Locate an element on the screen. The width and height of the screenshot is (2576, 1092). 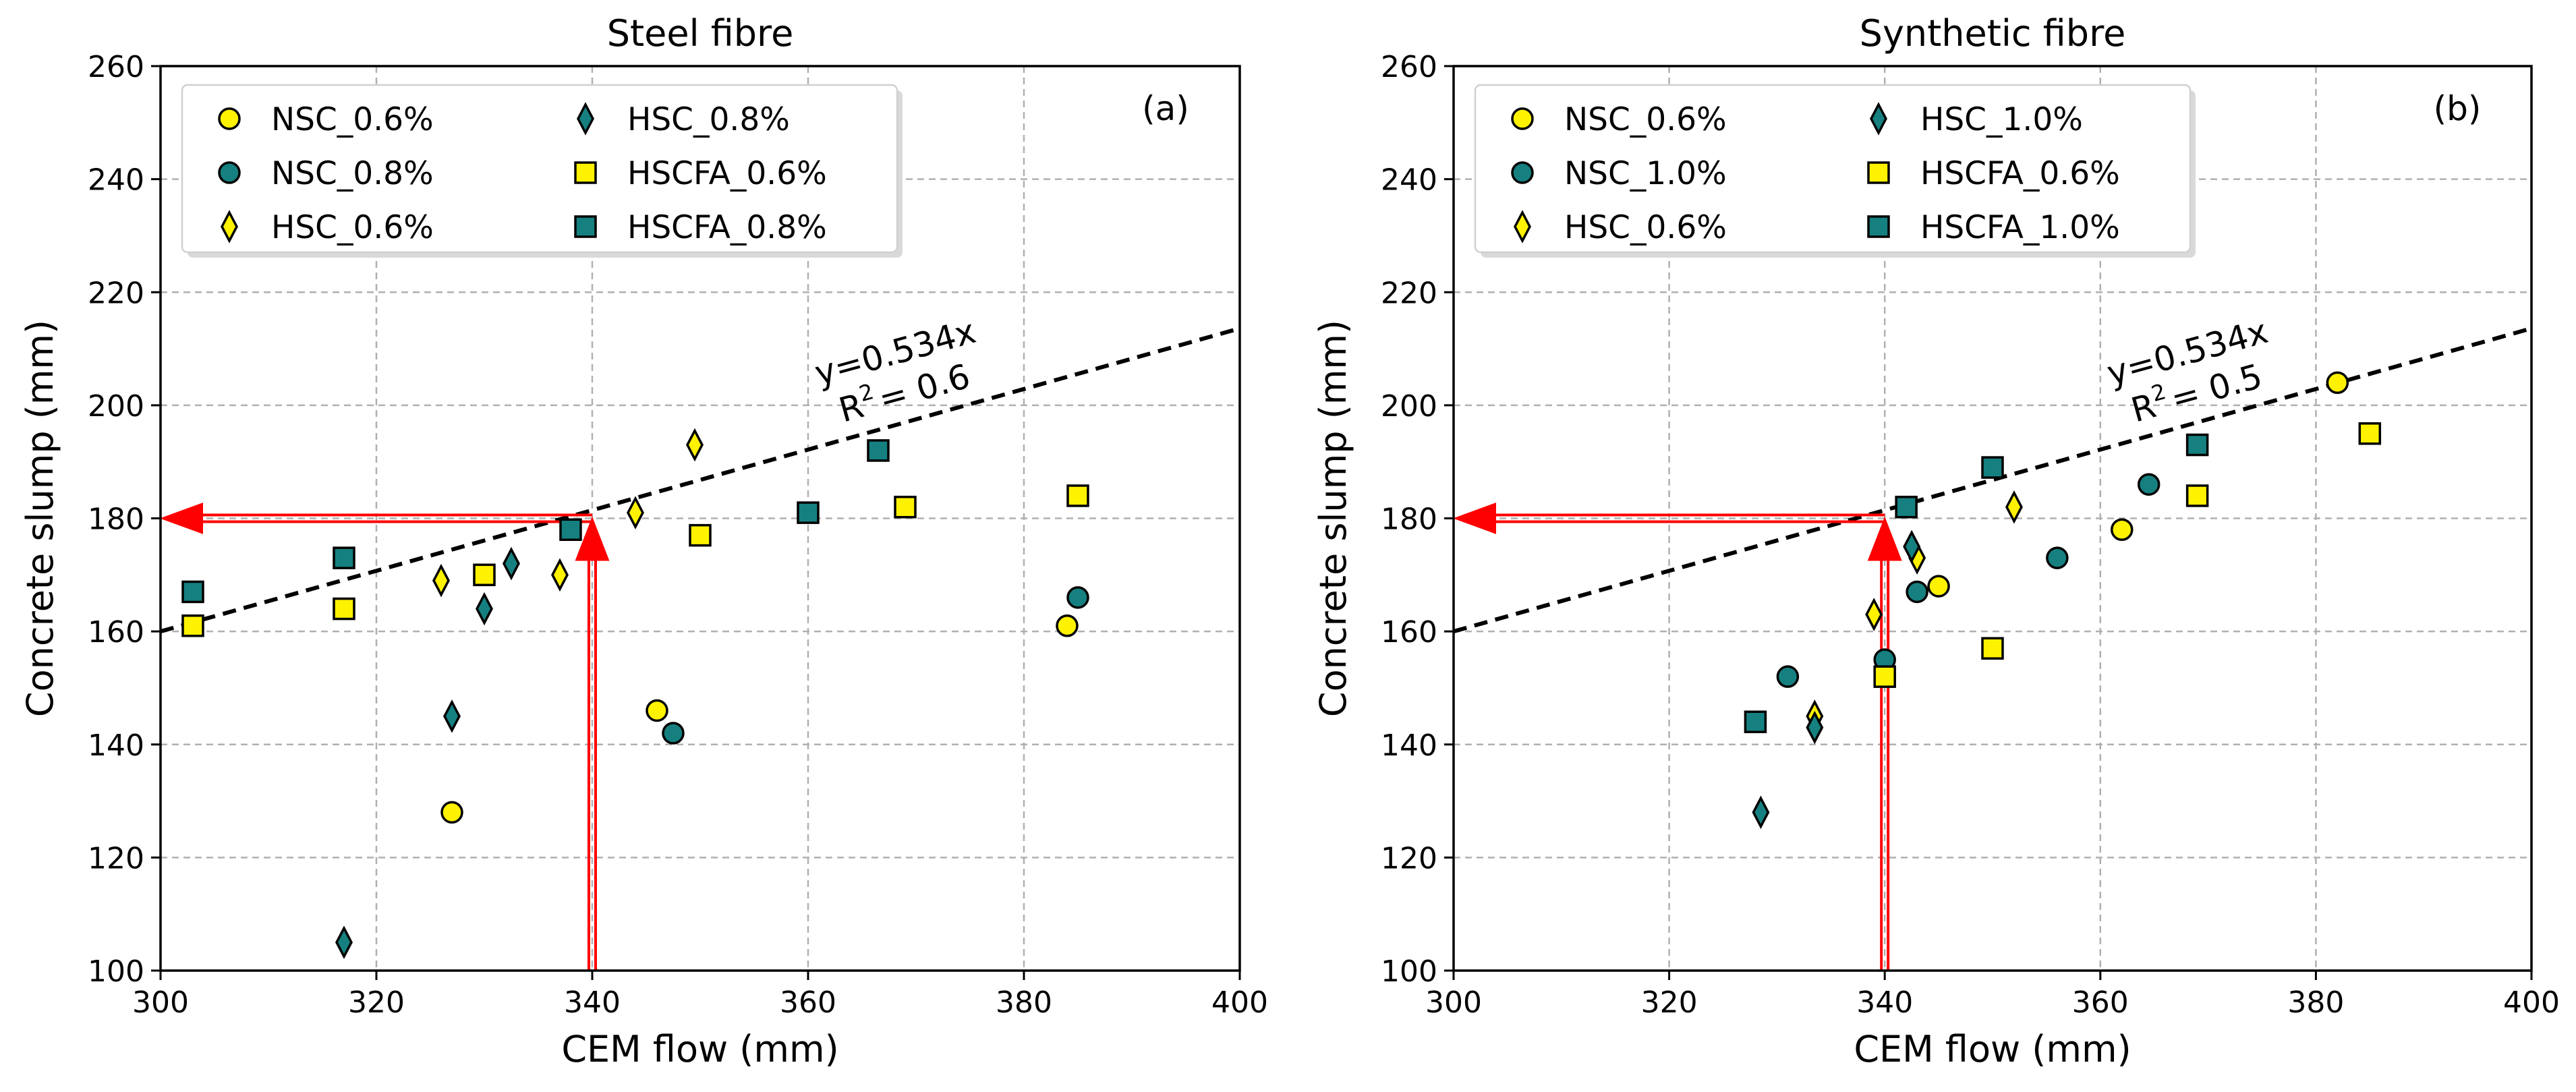
y-tick-label: 160 is located at coordinates (1409, 632).